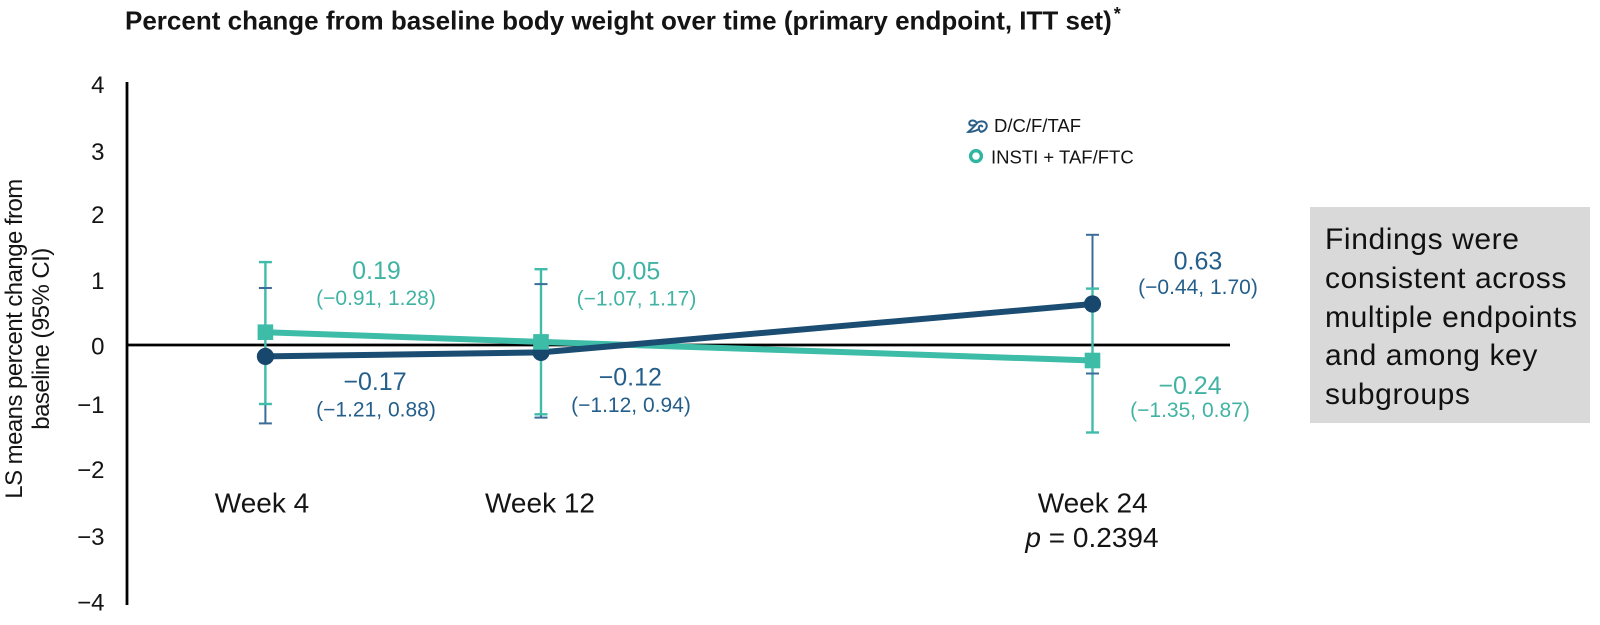 The image size is (1600, 625). Describe the element at coordinates (374, 382) in the screenshot. I see `svg-text: −0.17` at that location.